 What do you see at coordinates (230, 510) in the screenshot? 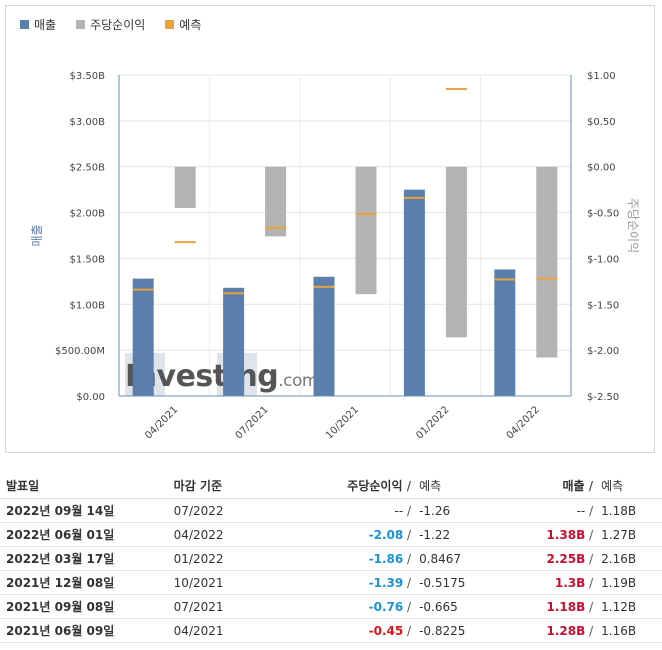
I see `cell-period: 07/2022` at bounding box center [230, 510].